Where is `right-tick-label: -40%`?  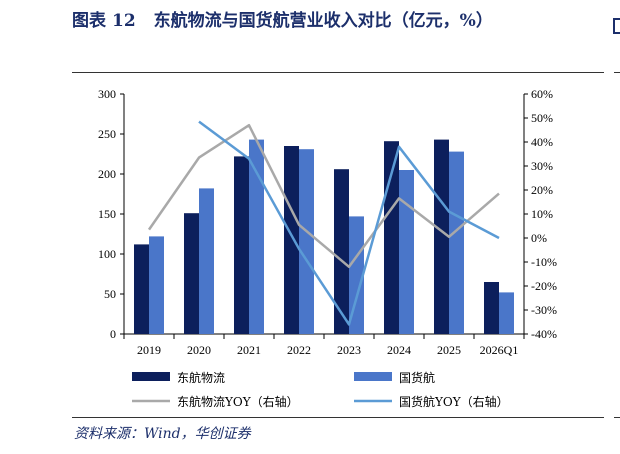 right-tick-label: -40% is located at coordinates (544, 334).